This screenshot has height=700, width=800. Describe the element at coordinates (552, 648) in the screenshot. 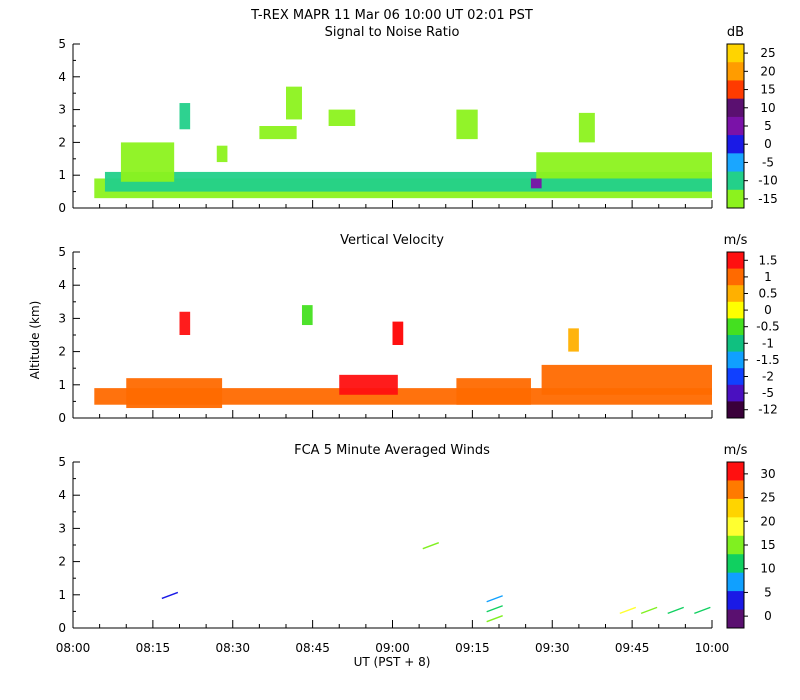

I see `x-tick-label: 09:30` at that location.